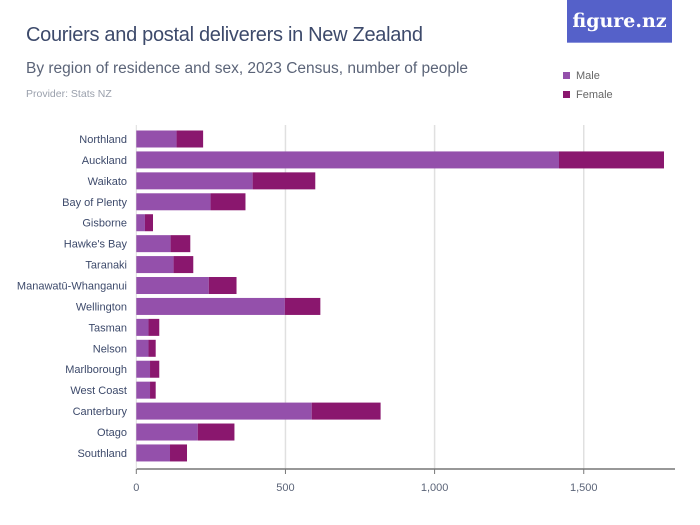 The image size is (700, 525). Describe the element at coordinates (101, 307) in the screenshot. I see `category-label: Wellington` at that location.